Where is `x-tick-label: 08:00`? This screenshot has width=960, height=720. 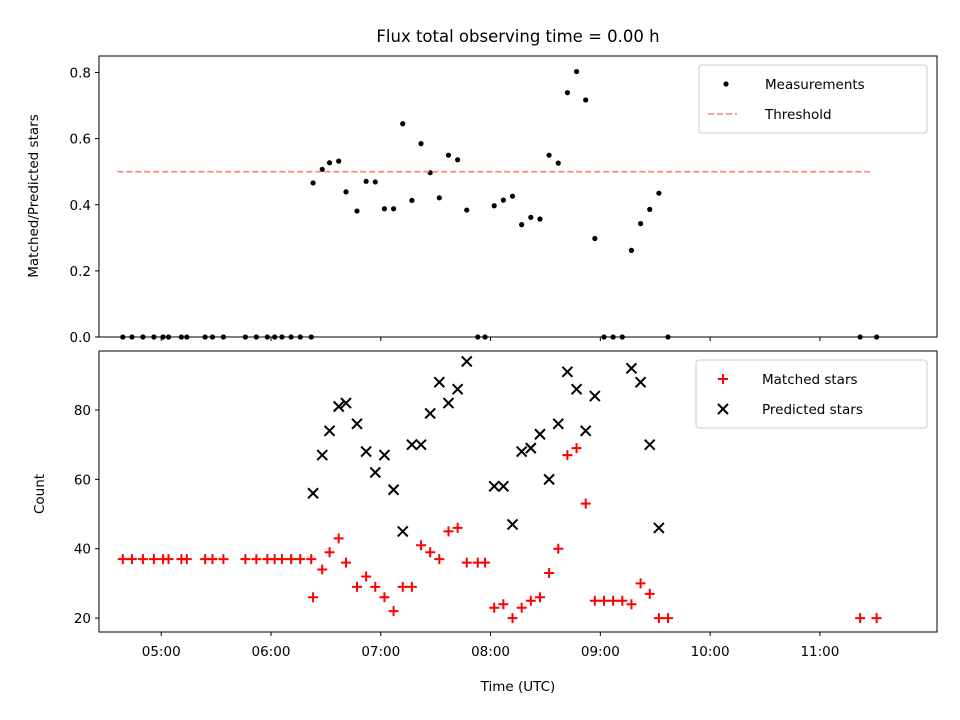
x-tick-label: 08:00 is located at coordinates (490, 652).